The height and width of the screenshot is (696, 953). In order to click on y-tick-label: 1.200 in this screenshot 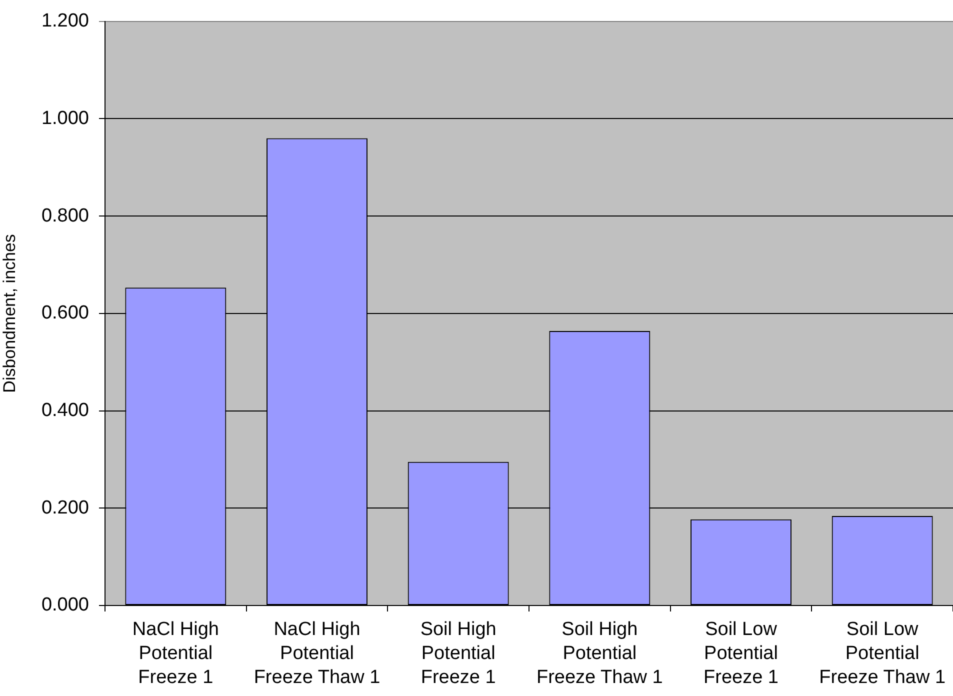, I will do `click(65, 21)`.